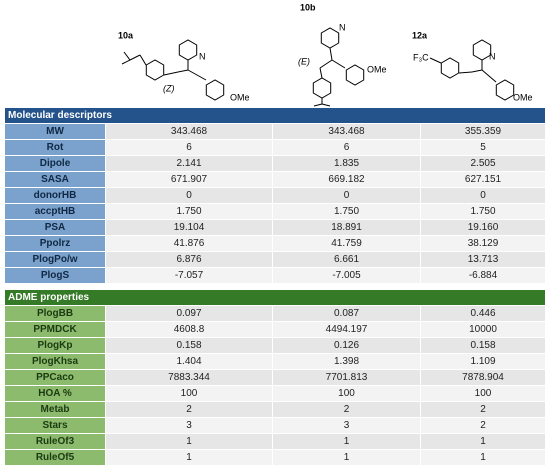  Describe the element at coordinates (483, 243) in the screenshot. I see `value-cell: 38.129` at that location.